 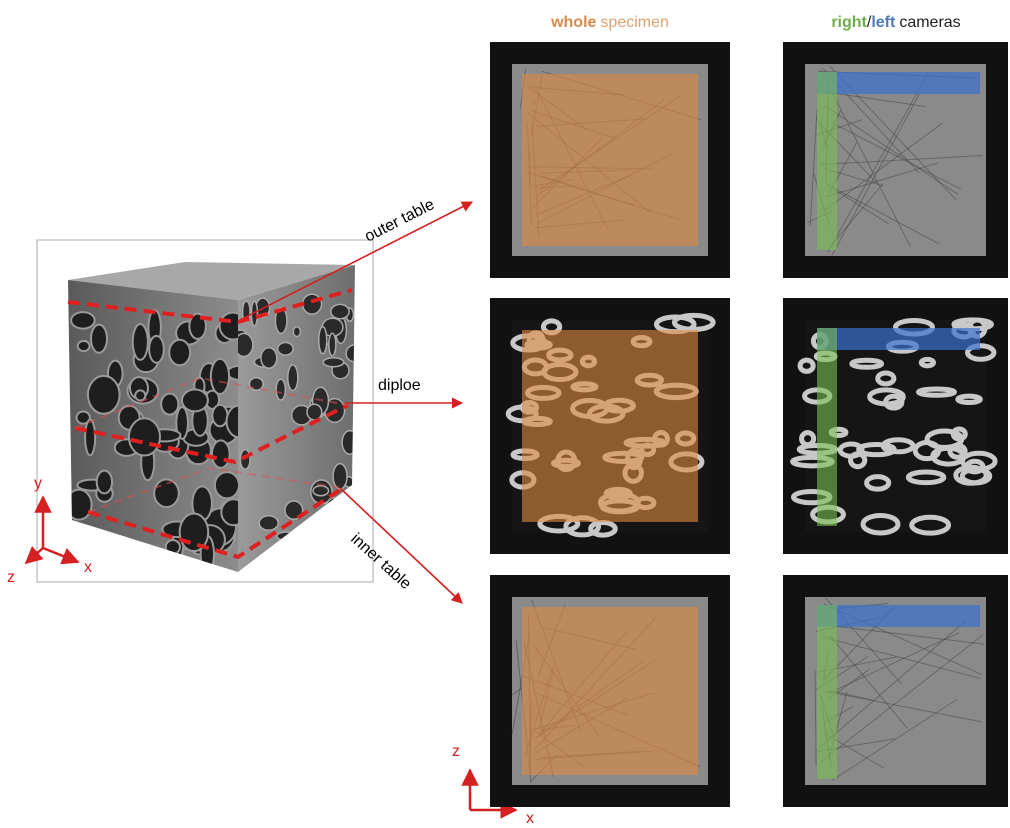 What do you see at coordinates (883, 22) in the screenshot?
I see `header-part: left` at bounding box center [883, 22].